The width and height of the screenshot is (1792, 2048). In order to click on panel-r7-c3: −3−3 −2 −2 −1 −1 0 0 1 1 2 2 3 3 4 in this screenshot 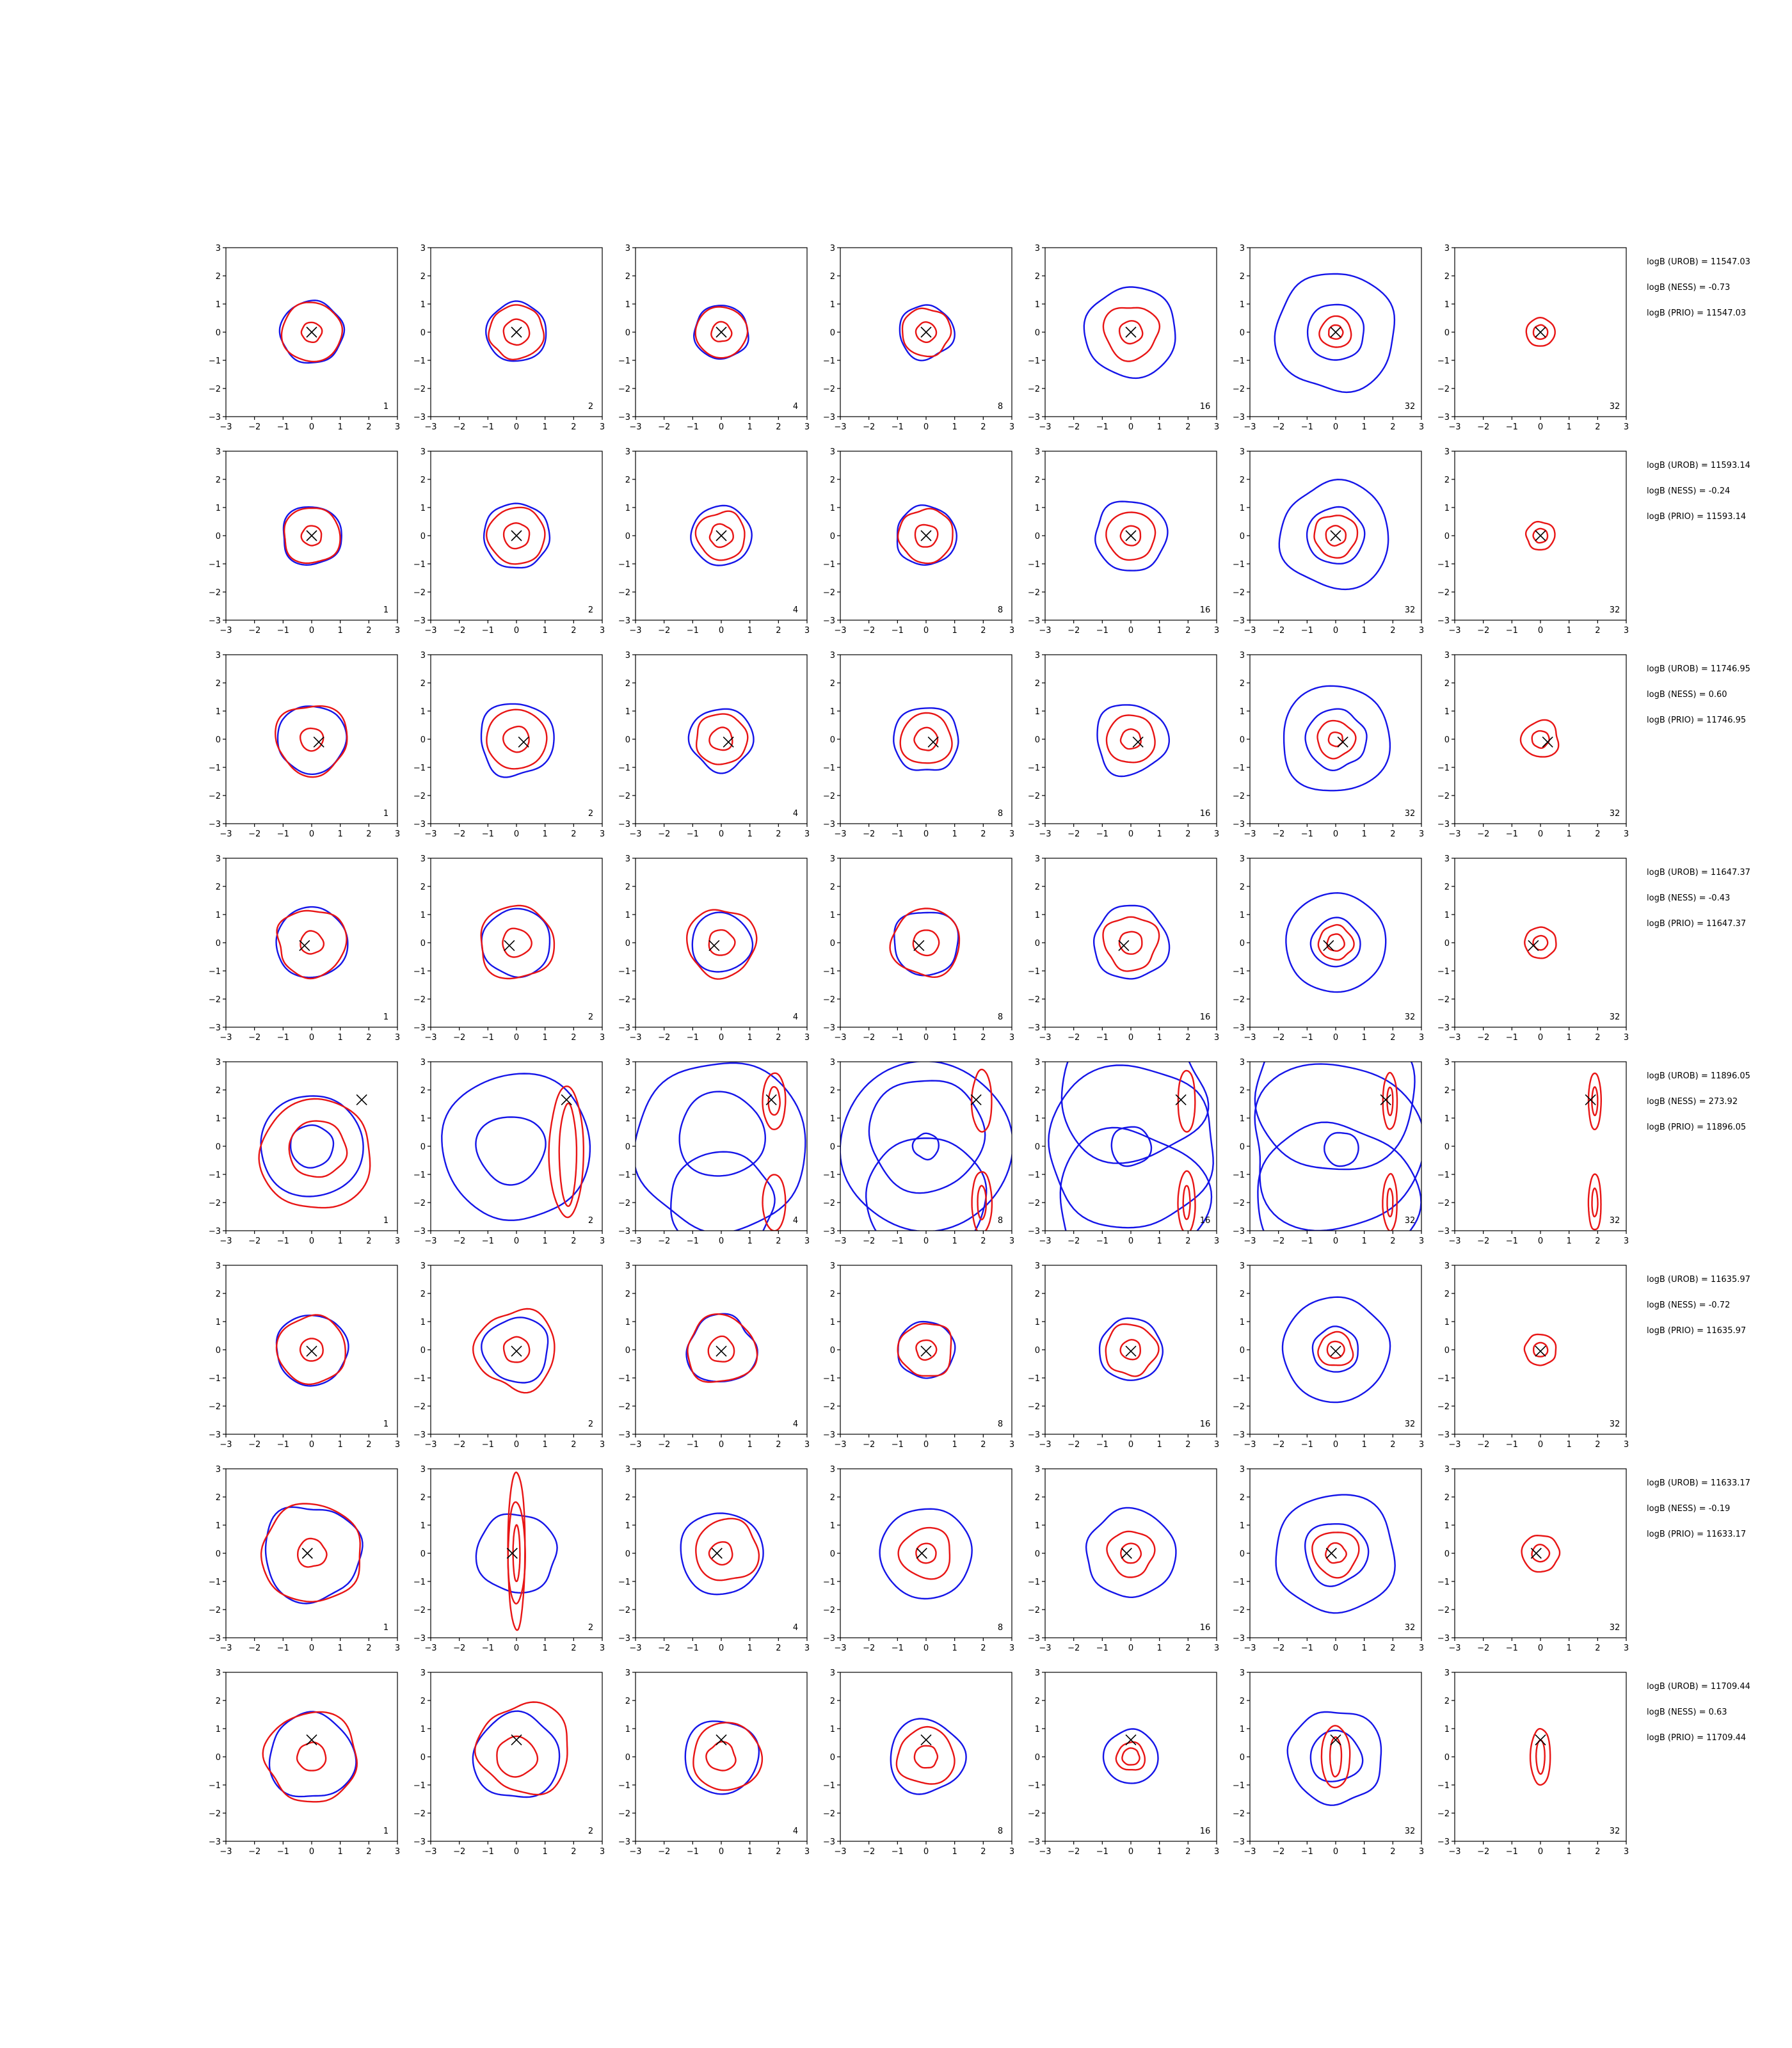, I will do `click(714, 1559)`.